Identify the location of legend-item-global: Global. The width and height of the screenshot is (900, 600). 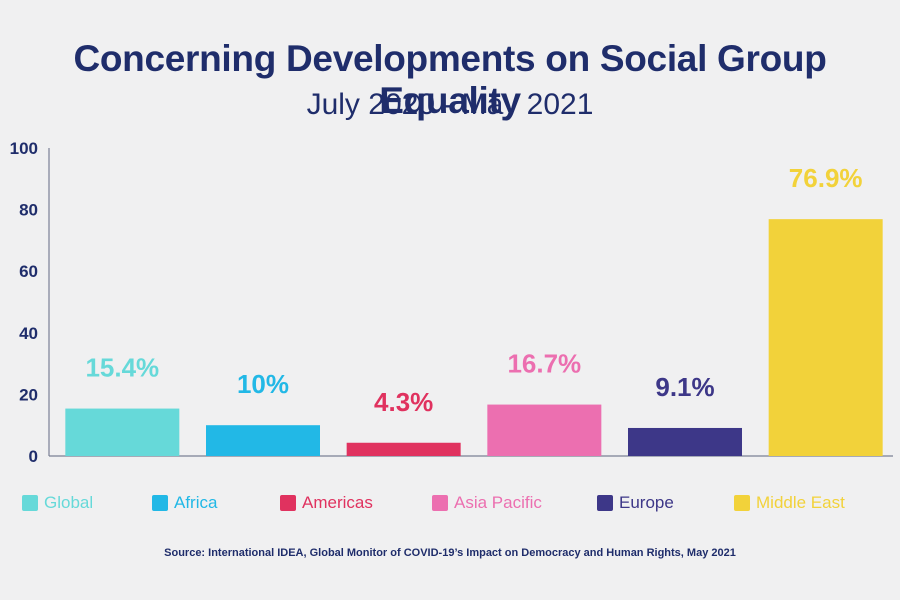
(57, 503).